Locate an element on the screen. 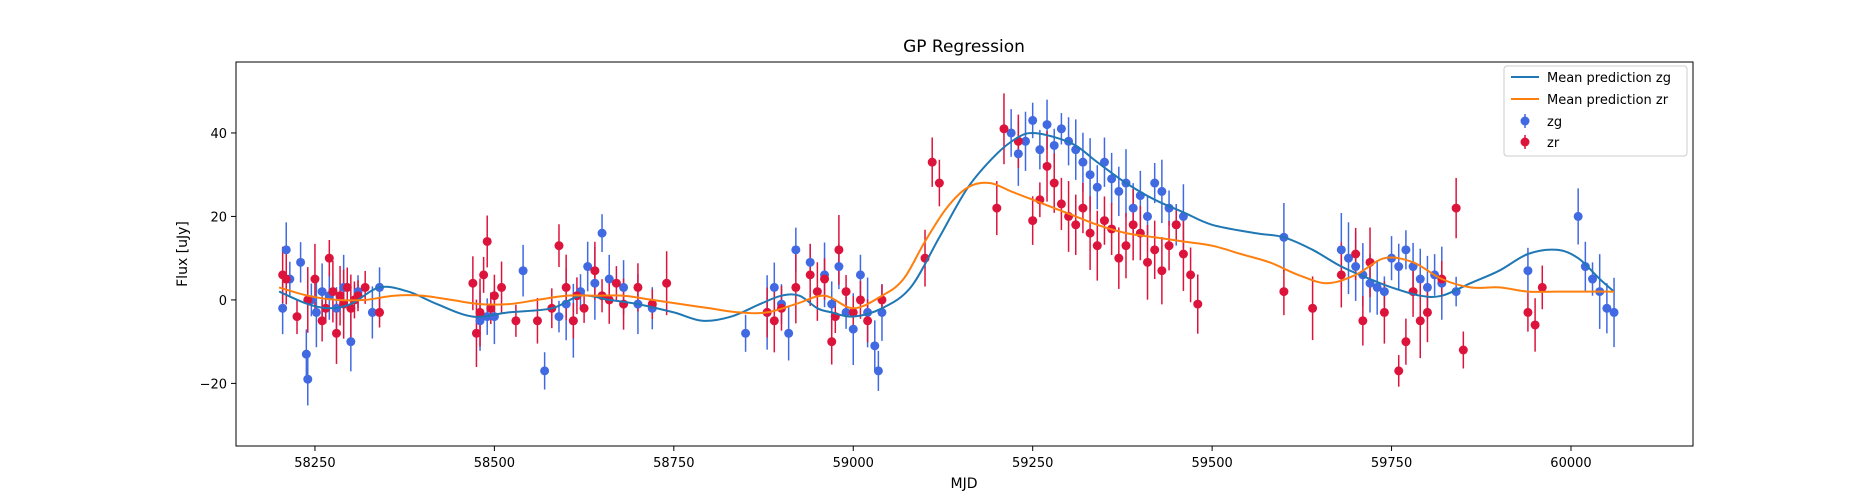 The height and width of the screenshot is (500, 1875). y-axis-ticks: −20 0 20 40 is located at coordinates (218, 259).